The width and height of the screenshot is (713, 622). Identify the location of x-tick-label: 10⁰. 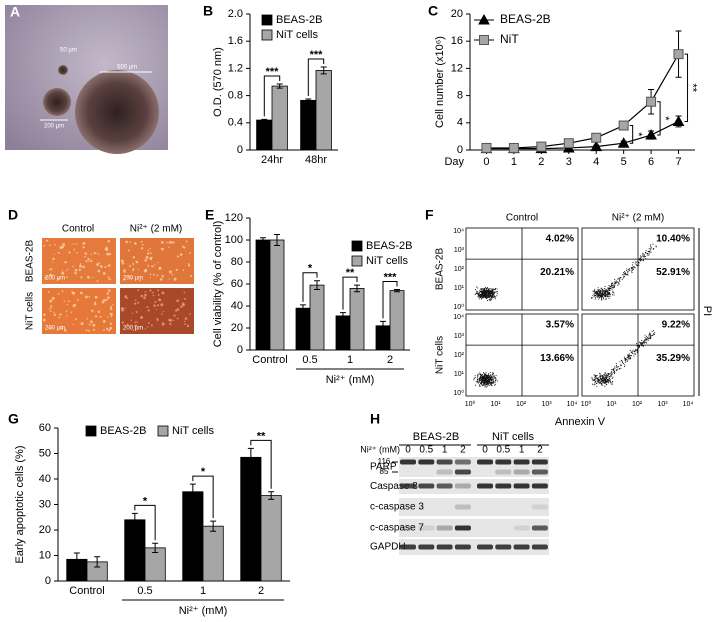
(586, 404).